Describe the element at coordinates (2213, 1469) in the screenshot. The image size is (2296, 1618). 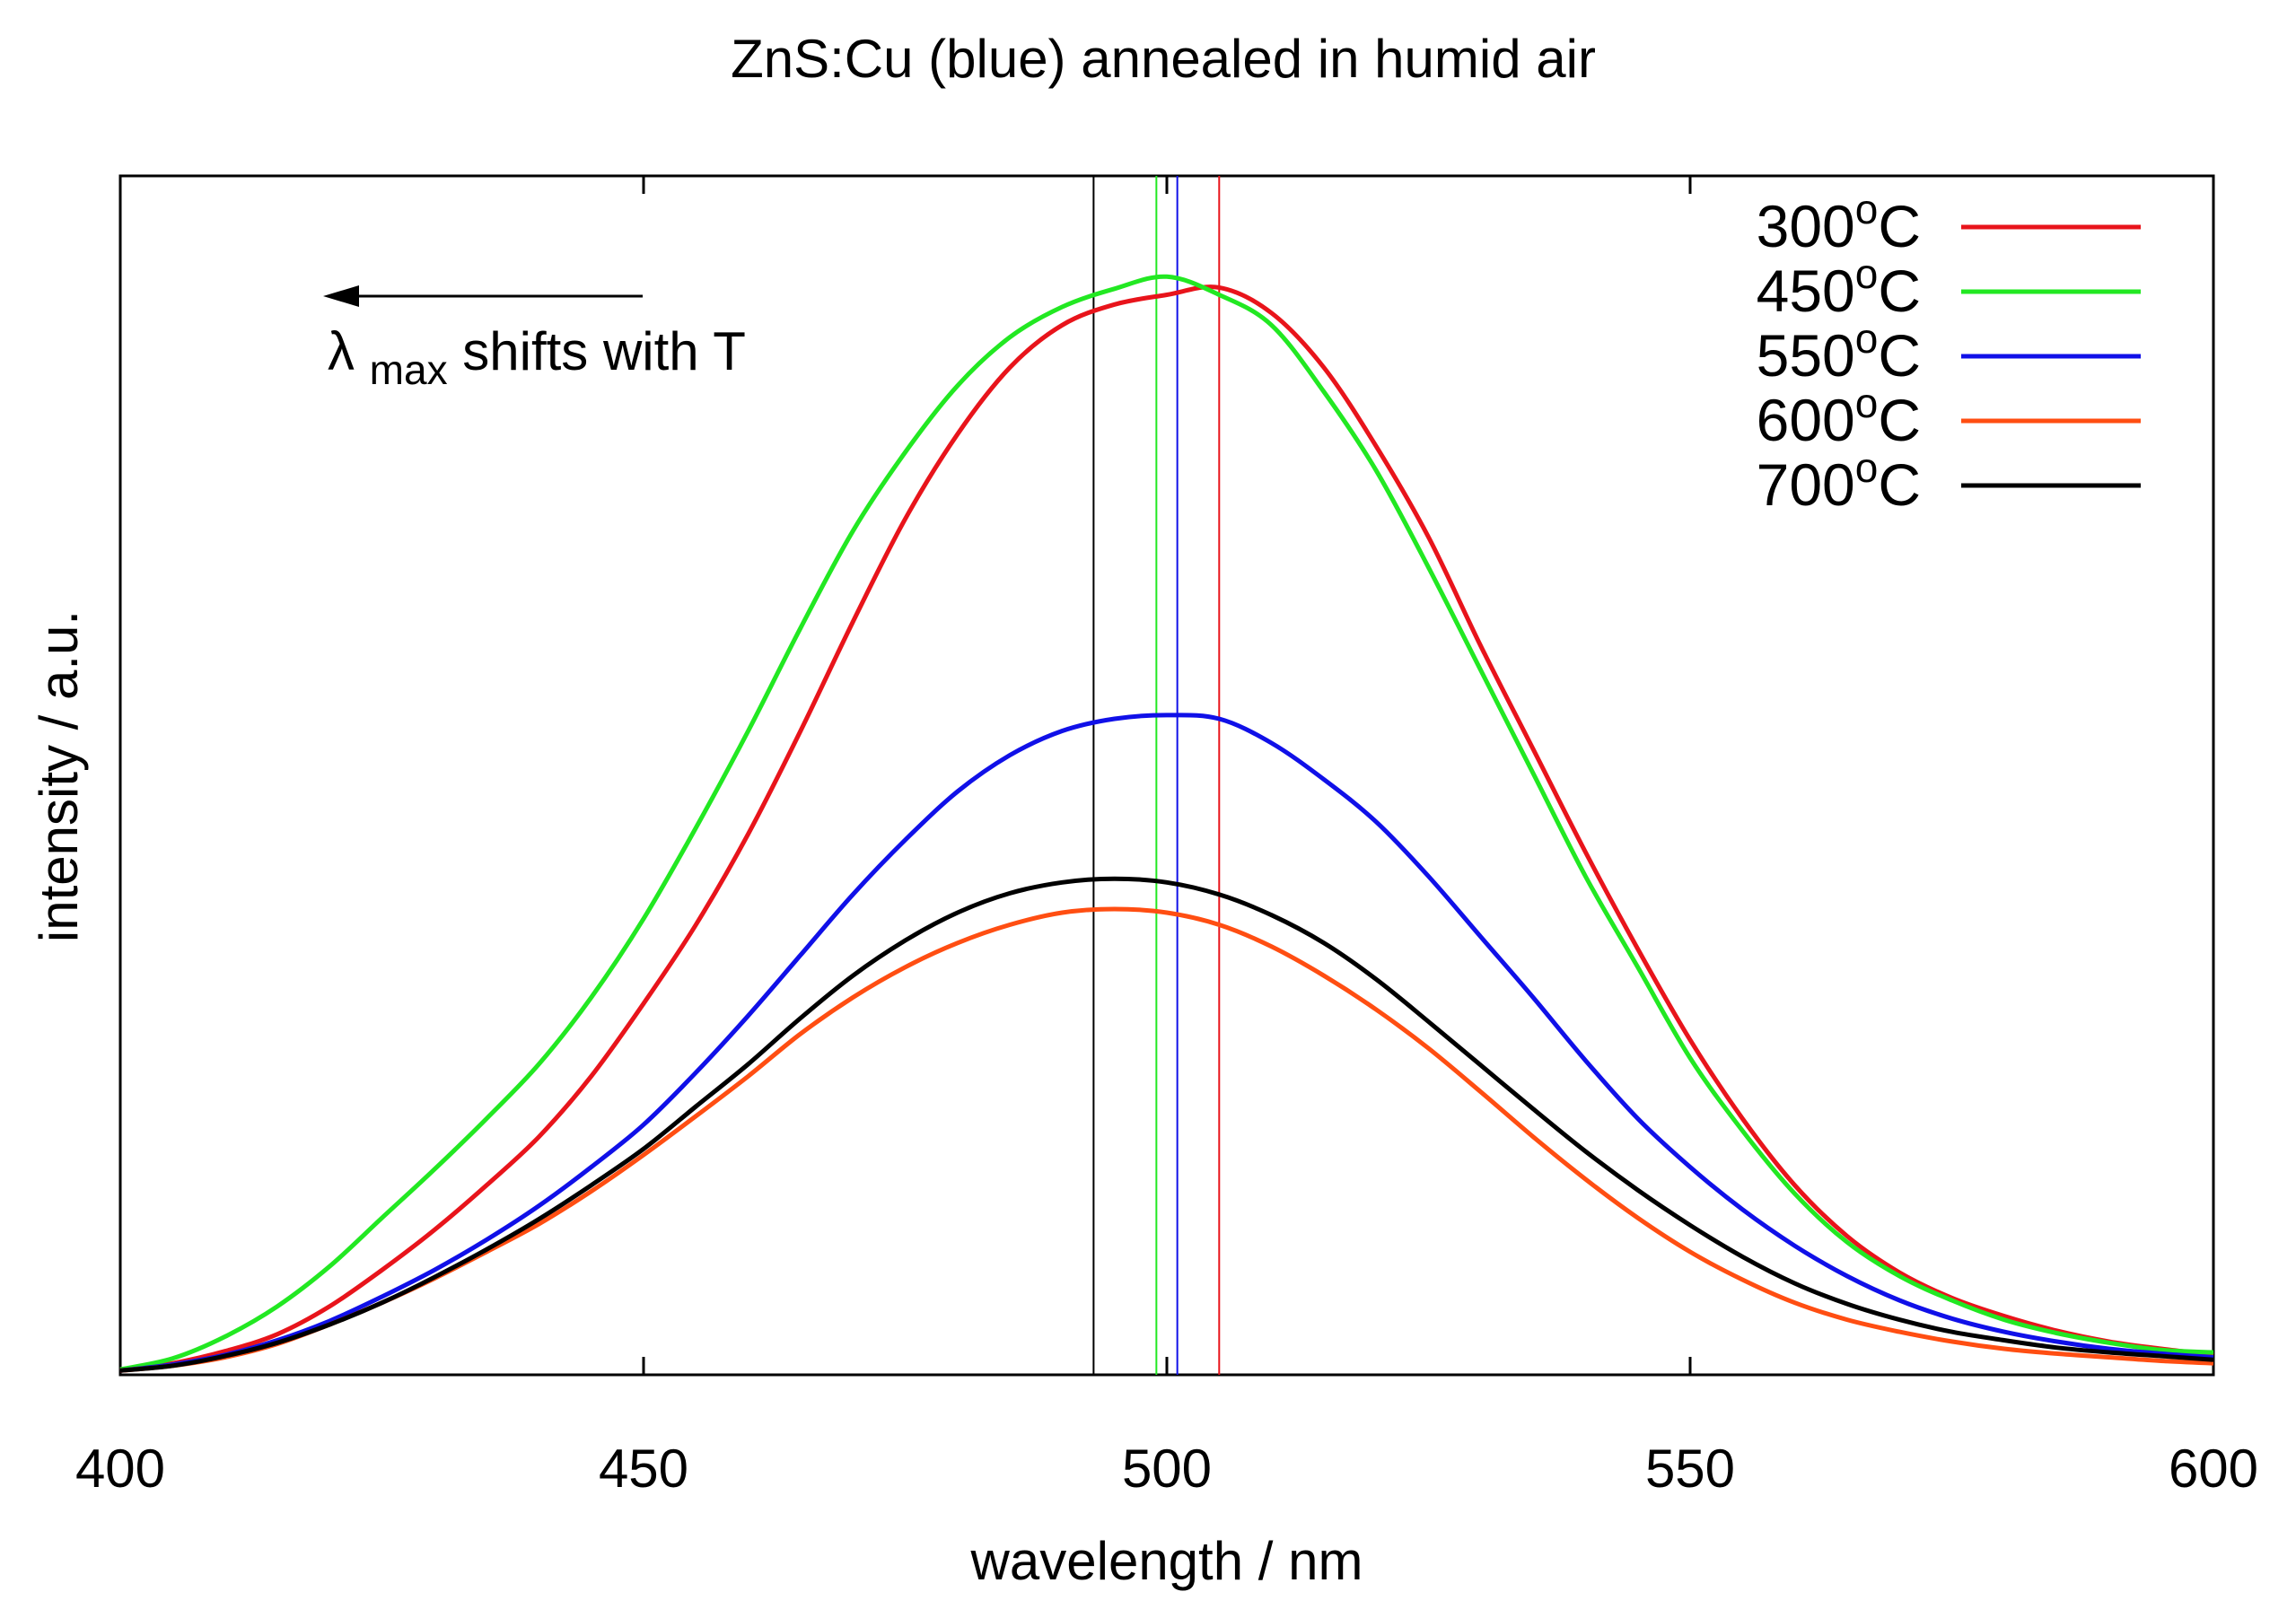
I see `x-tick-label: 600` at that location.